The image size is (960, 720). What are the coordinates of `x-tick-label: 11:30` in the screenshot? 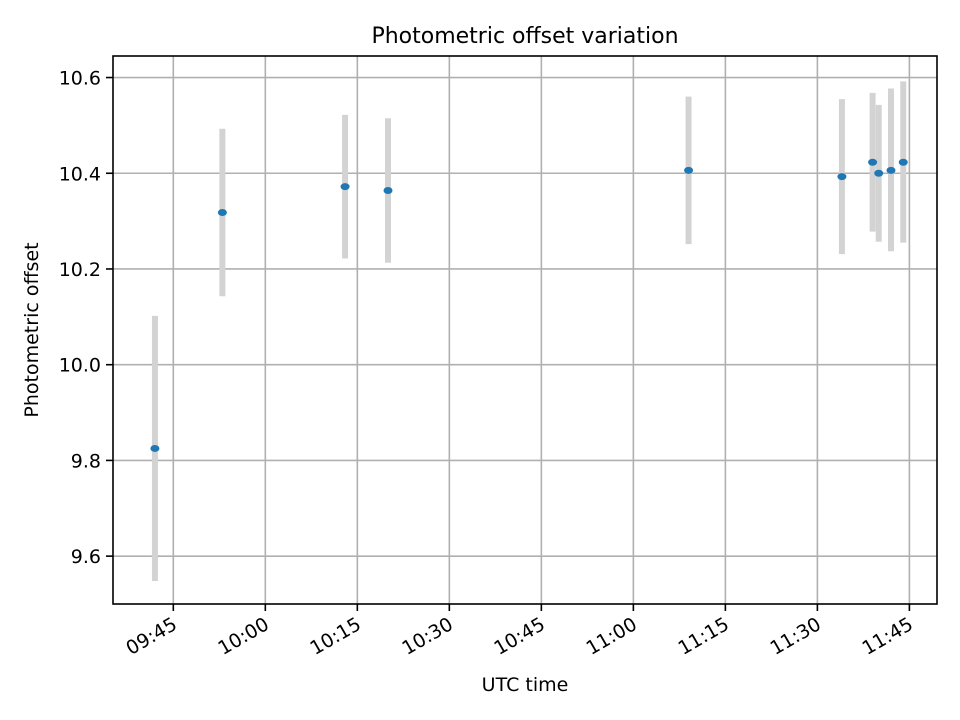 It's located at (795, 636).